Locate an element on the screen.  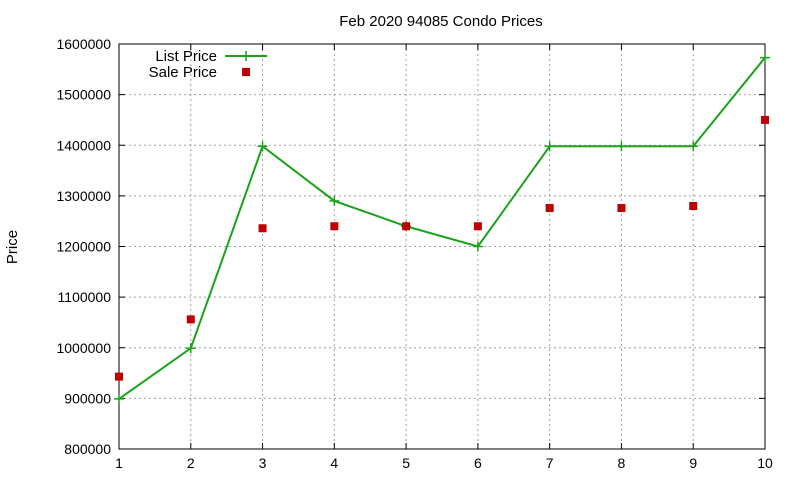
y-tick-label: 1600000 is located at coordinates (83, 44).